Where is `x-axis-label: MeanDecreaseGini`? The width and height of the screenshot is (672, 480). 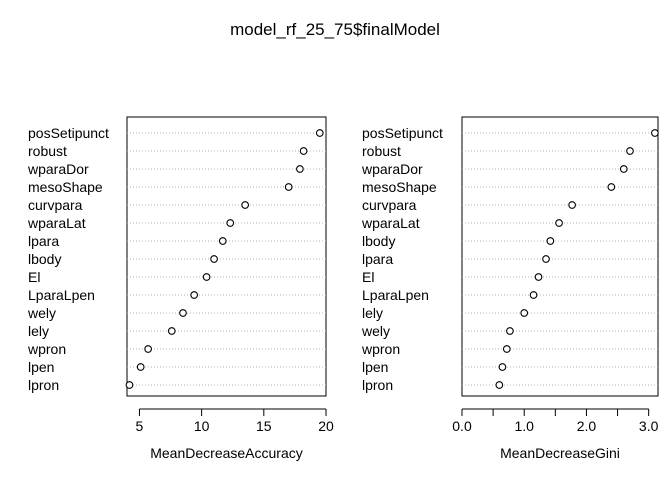
x-axis-label: MeanDecreaseGini is located at coordinates (560, 453).